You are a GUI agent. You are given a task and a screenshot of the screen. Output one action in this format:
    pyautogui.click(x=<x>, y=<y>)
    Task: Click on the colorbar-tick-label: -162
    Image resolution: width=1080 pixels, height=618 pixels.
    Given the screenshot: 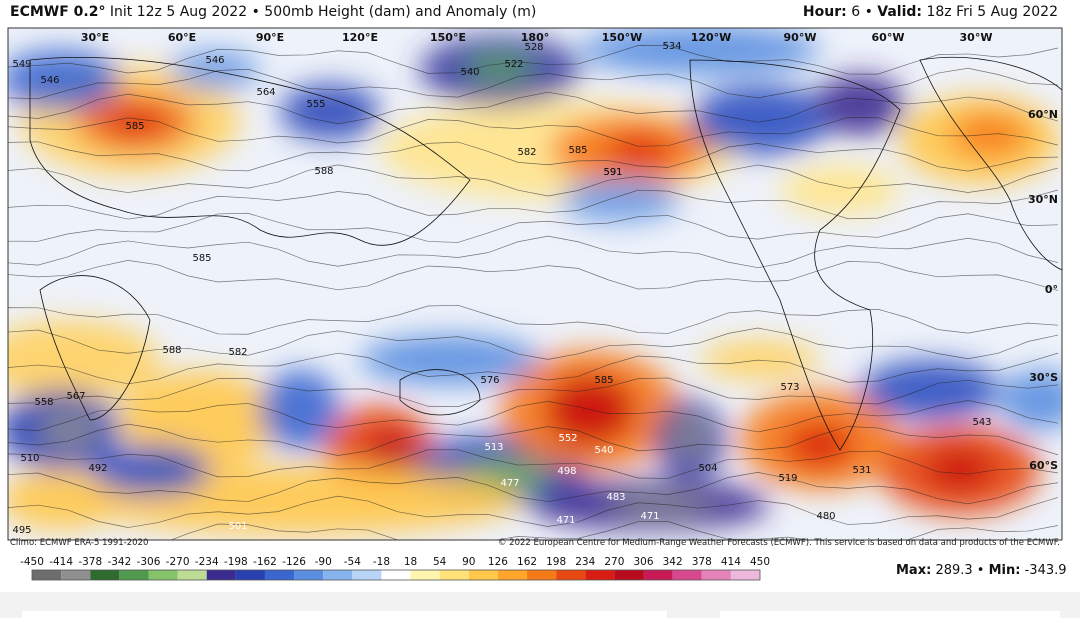 What is the action you would take?
    pyautogui.click(x=265, y=562)
    